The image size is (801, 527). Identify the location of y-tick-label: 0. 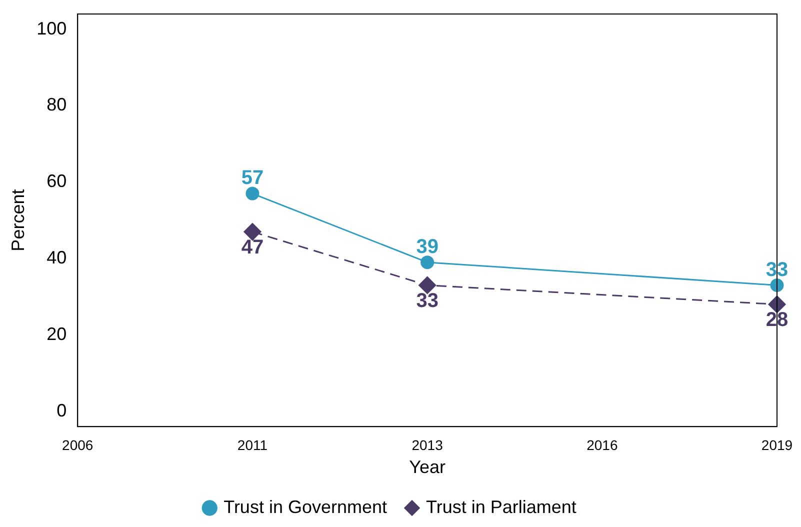
(61, 410).